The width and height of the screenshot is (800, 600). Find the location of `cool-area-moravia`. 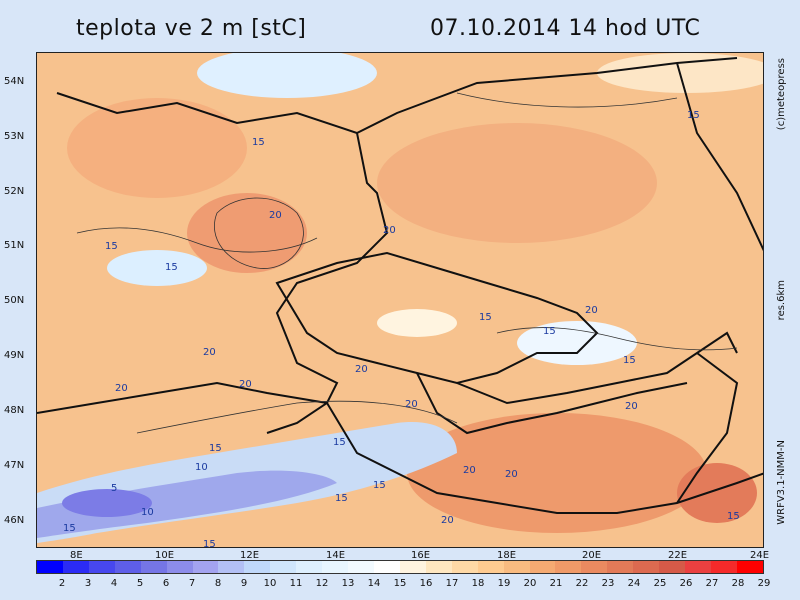

cool-area-moravia is located at coordinates (417, 323).